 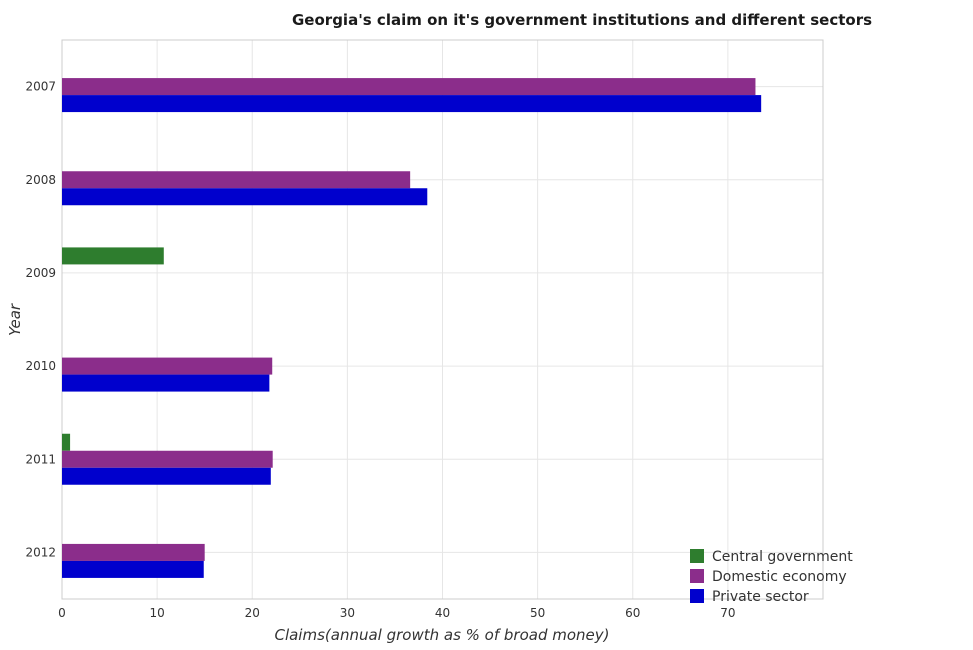 What do you see at coordinates (133, 552) in the screenshot?
I see `bar-domestic-economy-2012` at bounding box center [133, 552].